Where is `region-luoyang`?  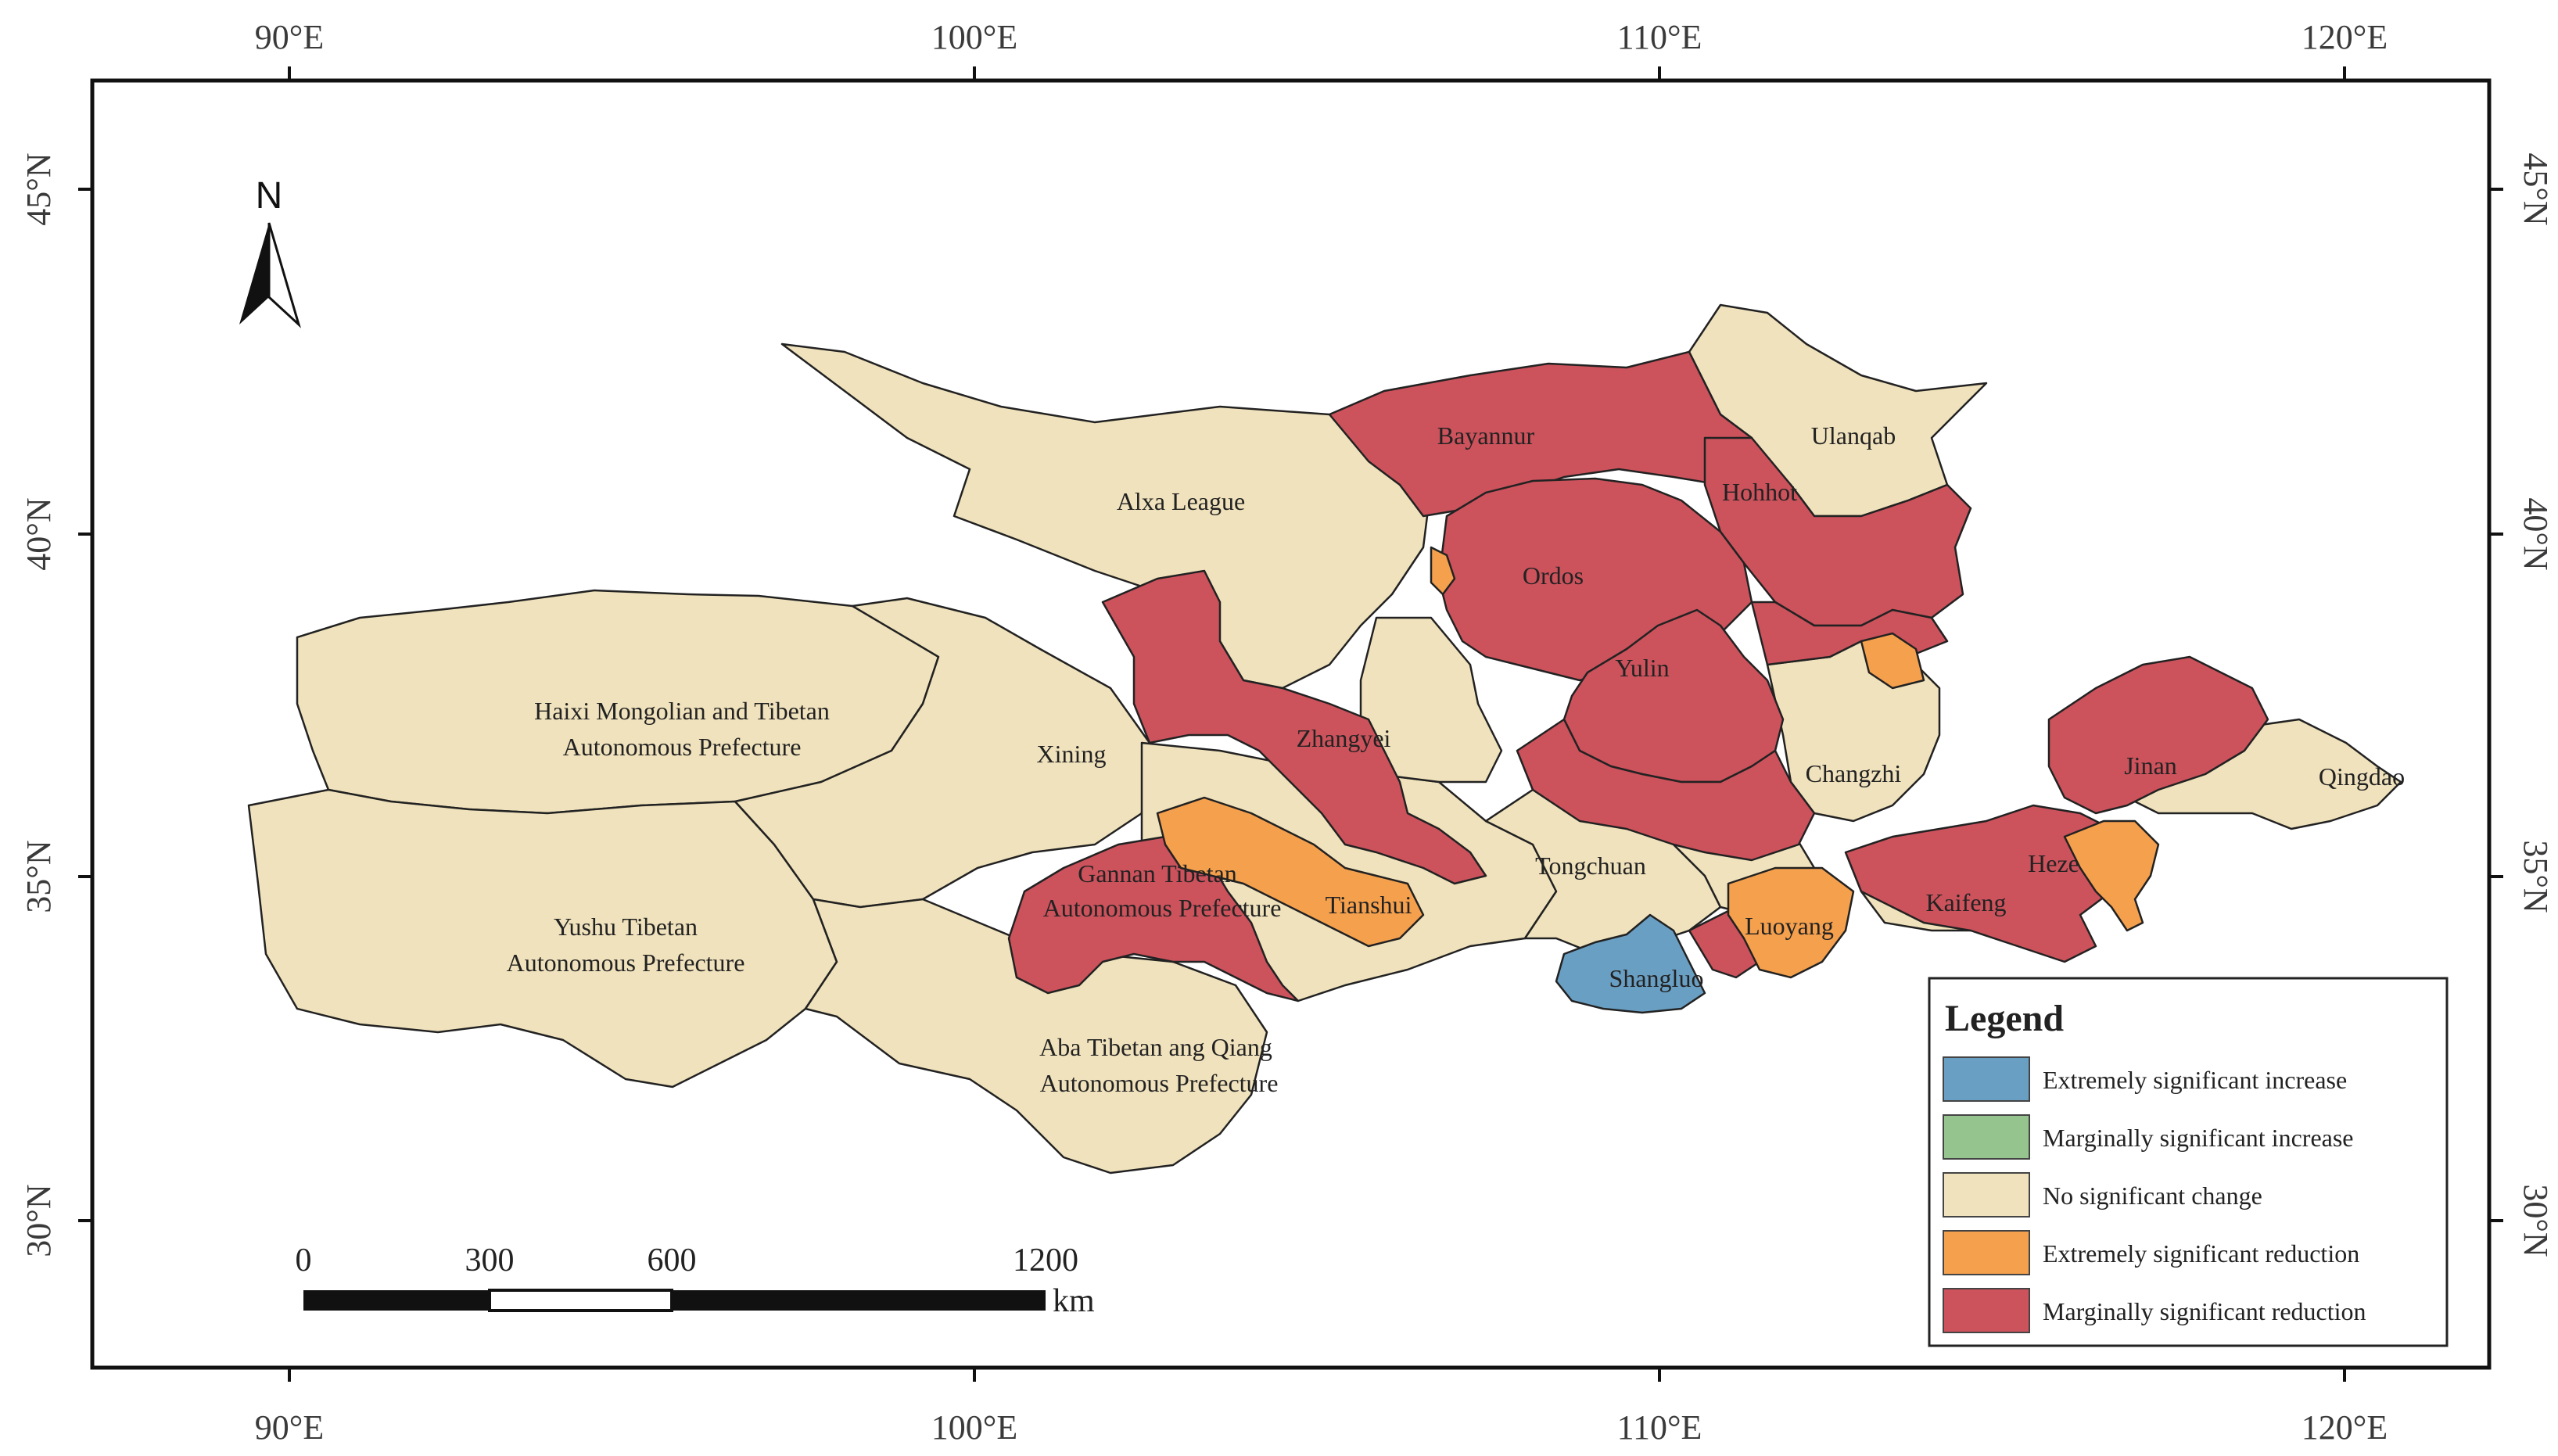
region-luoyang is located at coordinates (1791, 922).